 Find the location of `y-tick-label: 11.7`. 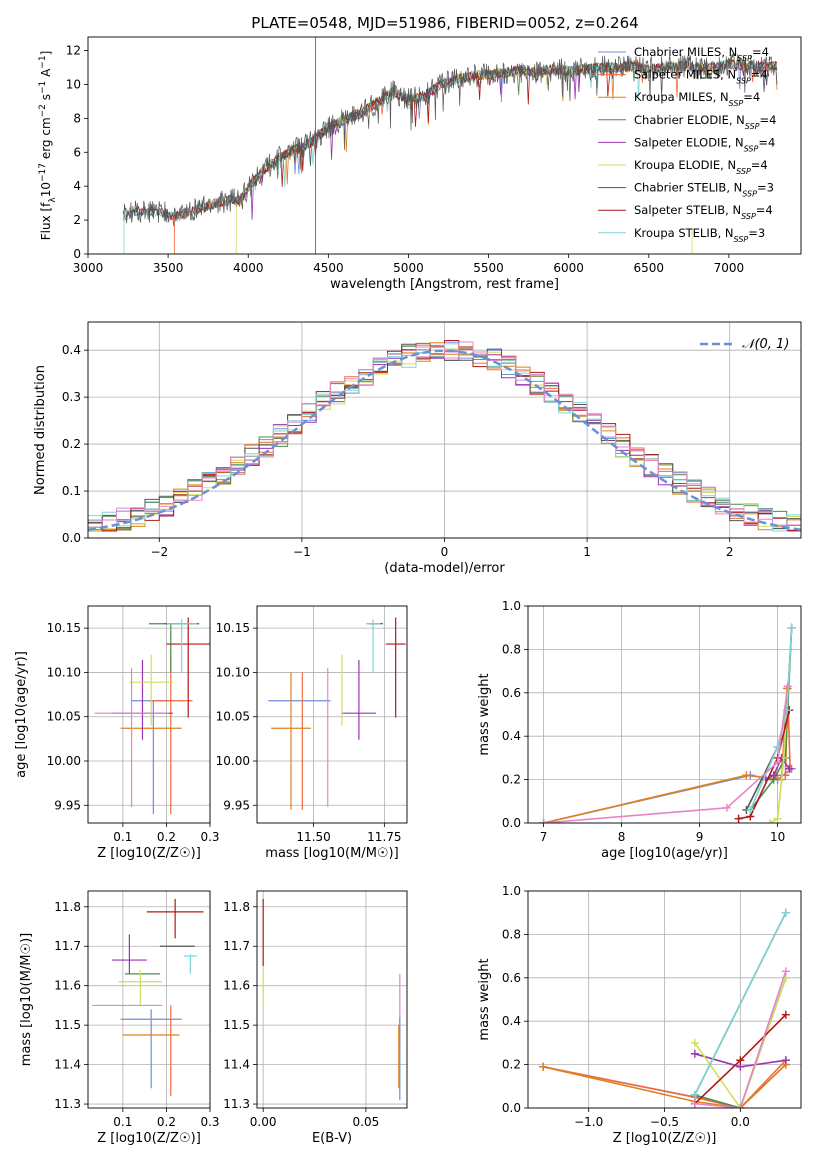

y-tick-label: 11.7 is located at coordinates (236, 946).